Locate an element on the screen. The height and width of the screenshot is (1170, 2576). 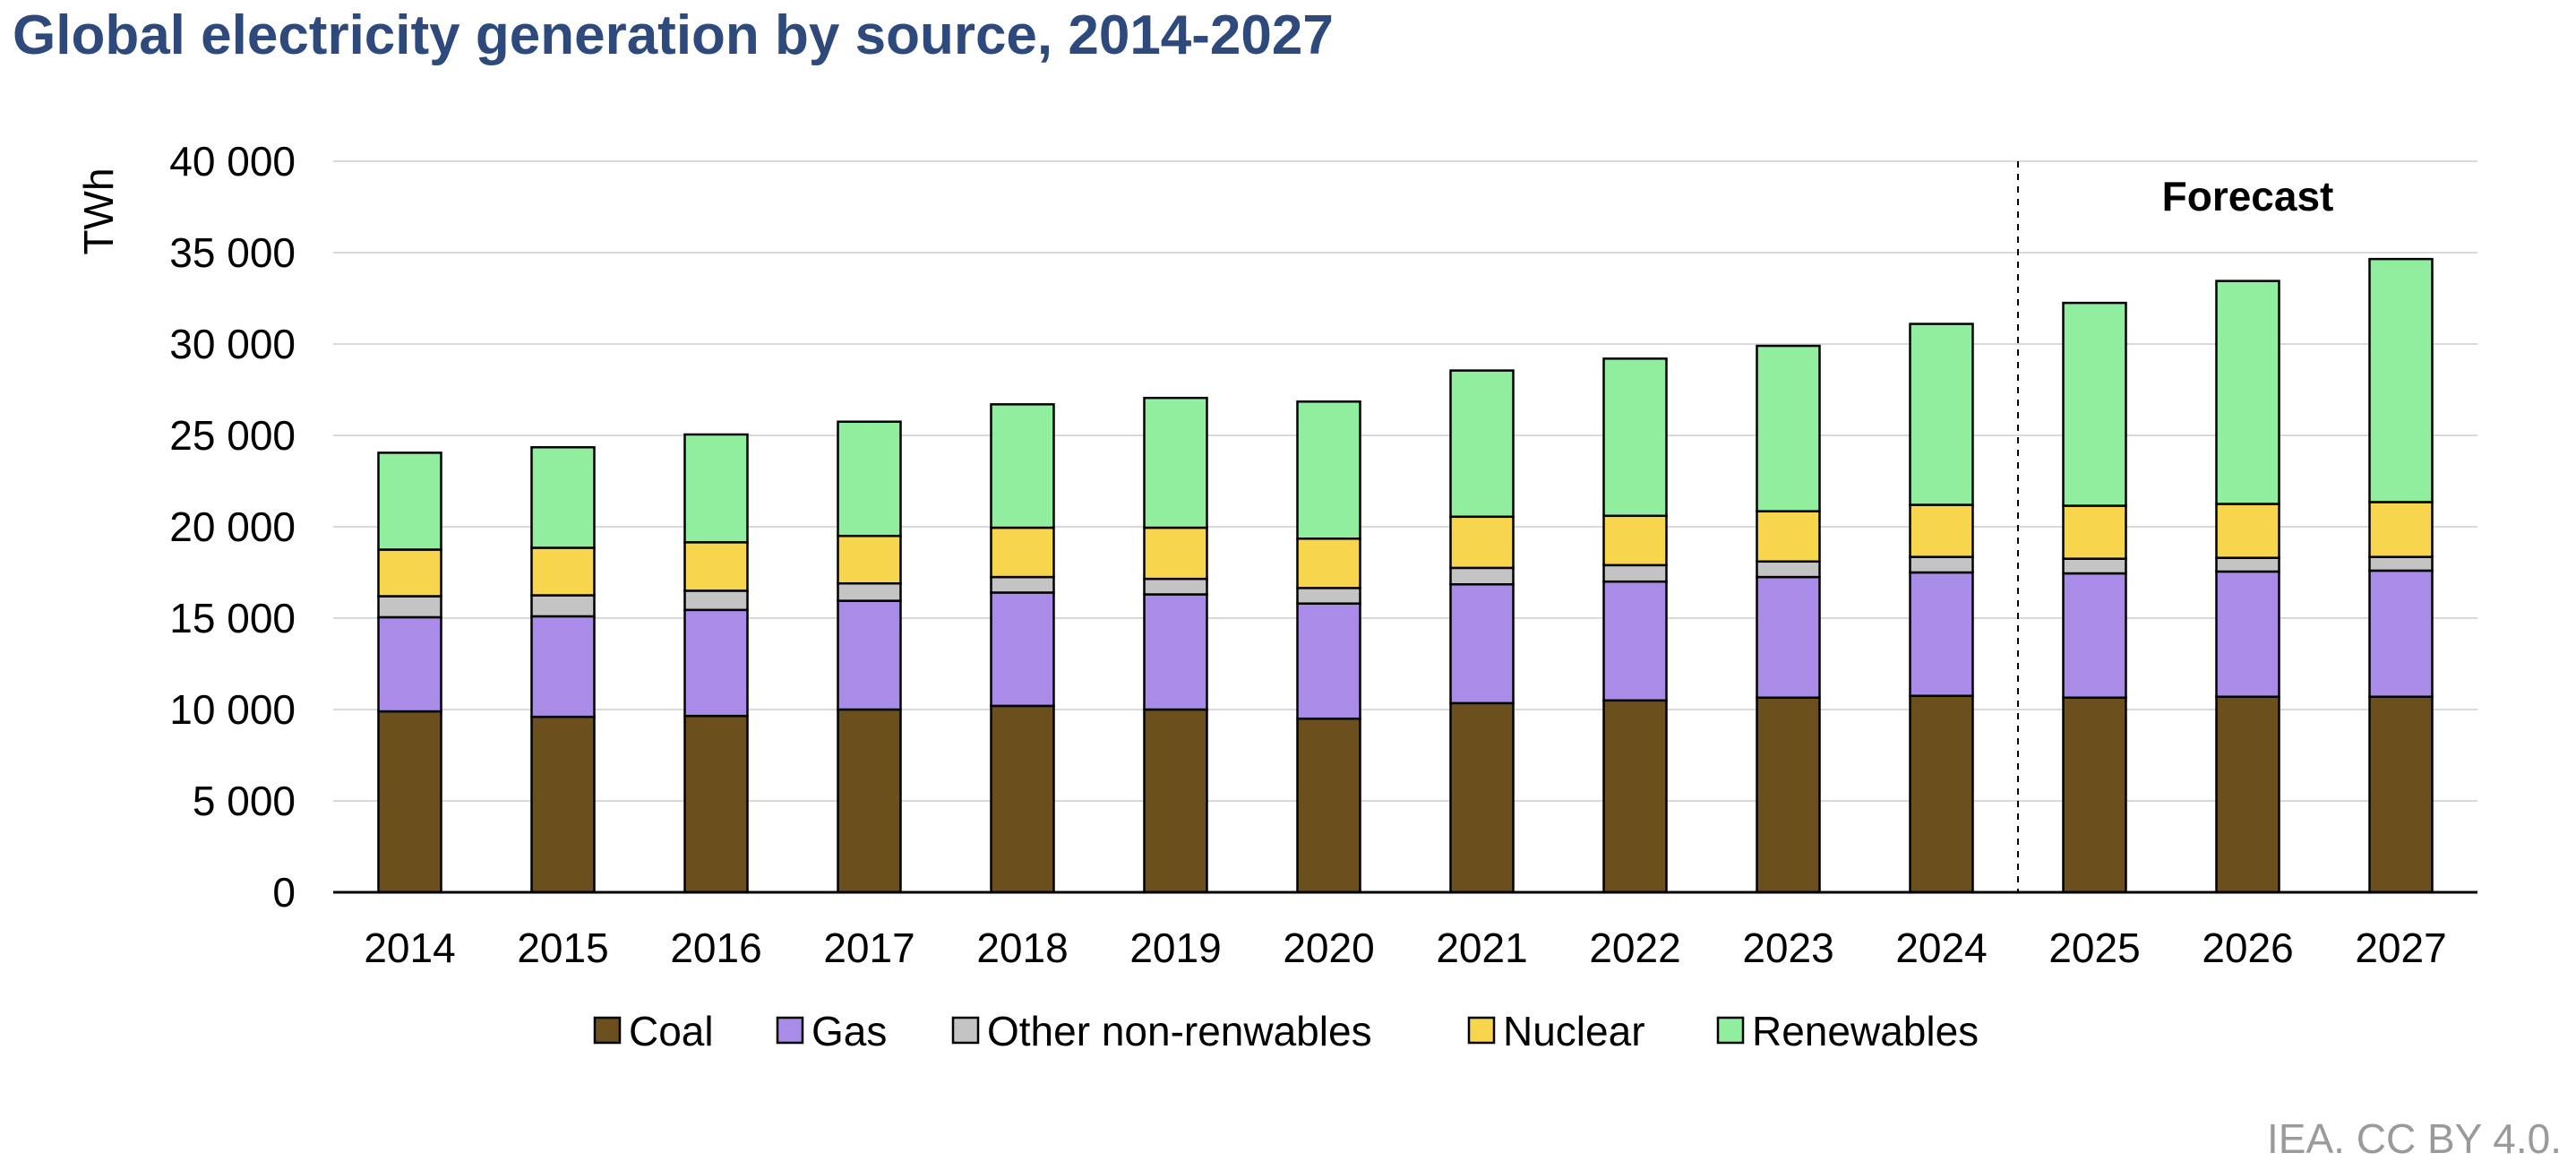
bar-nuclear-2014 is located at coordinates (409, 573).